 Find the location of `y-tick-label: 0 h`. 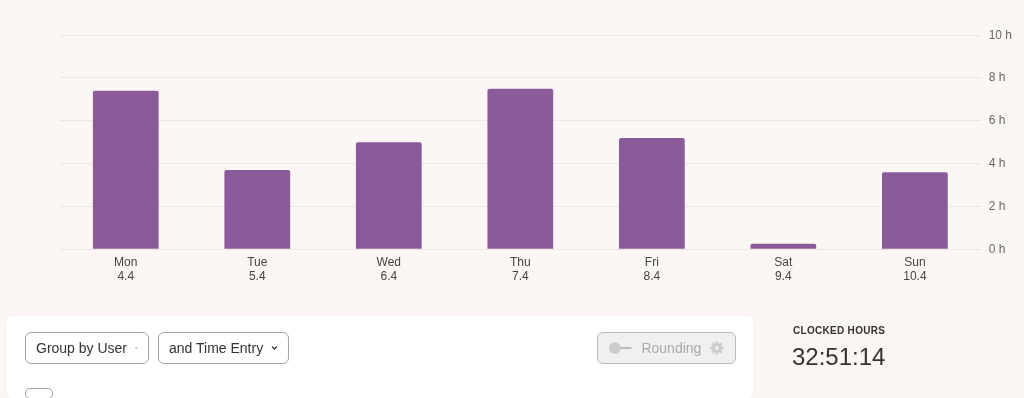

y-tick-label: 0 h is located at coordinates (997, 248).